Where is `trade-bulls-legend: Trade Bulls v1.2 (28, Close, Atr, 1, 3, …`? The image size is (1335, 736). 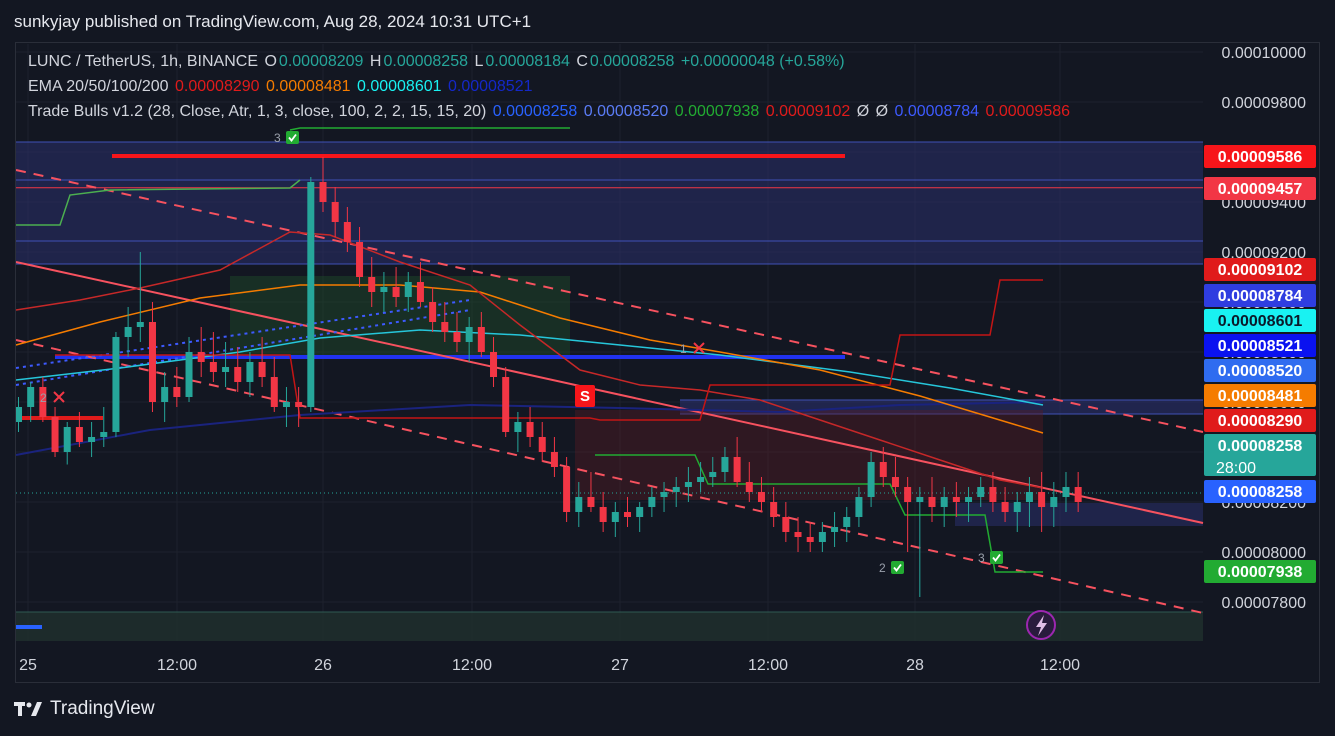
trade-bulls-legend: Trade Bulls v1.2 (28, Close, Atr, 1, 3, … is located at coordinates (551, 112).